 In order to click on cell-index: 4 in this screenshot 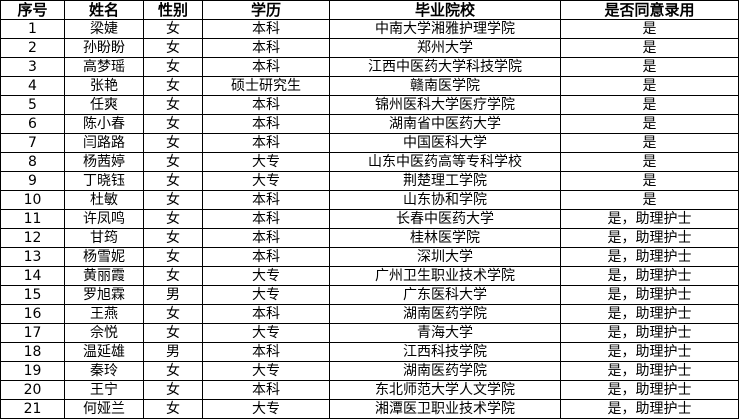, I will do `click(32, 86)`.